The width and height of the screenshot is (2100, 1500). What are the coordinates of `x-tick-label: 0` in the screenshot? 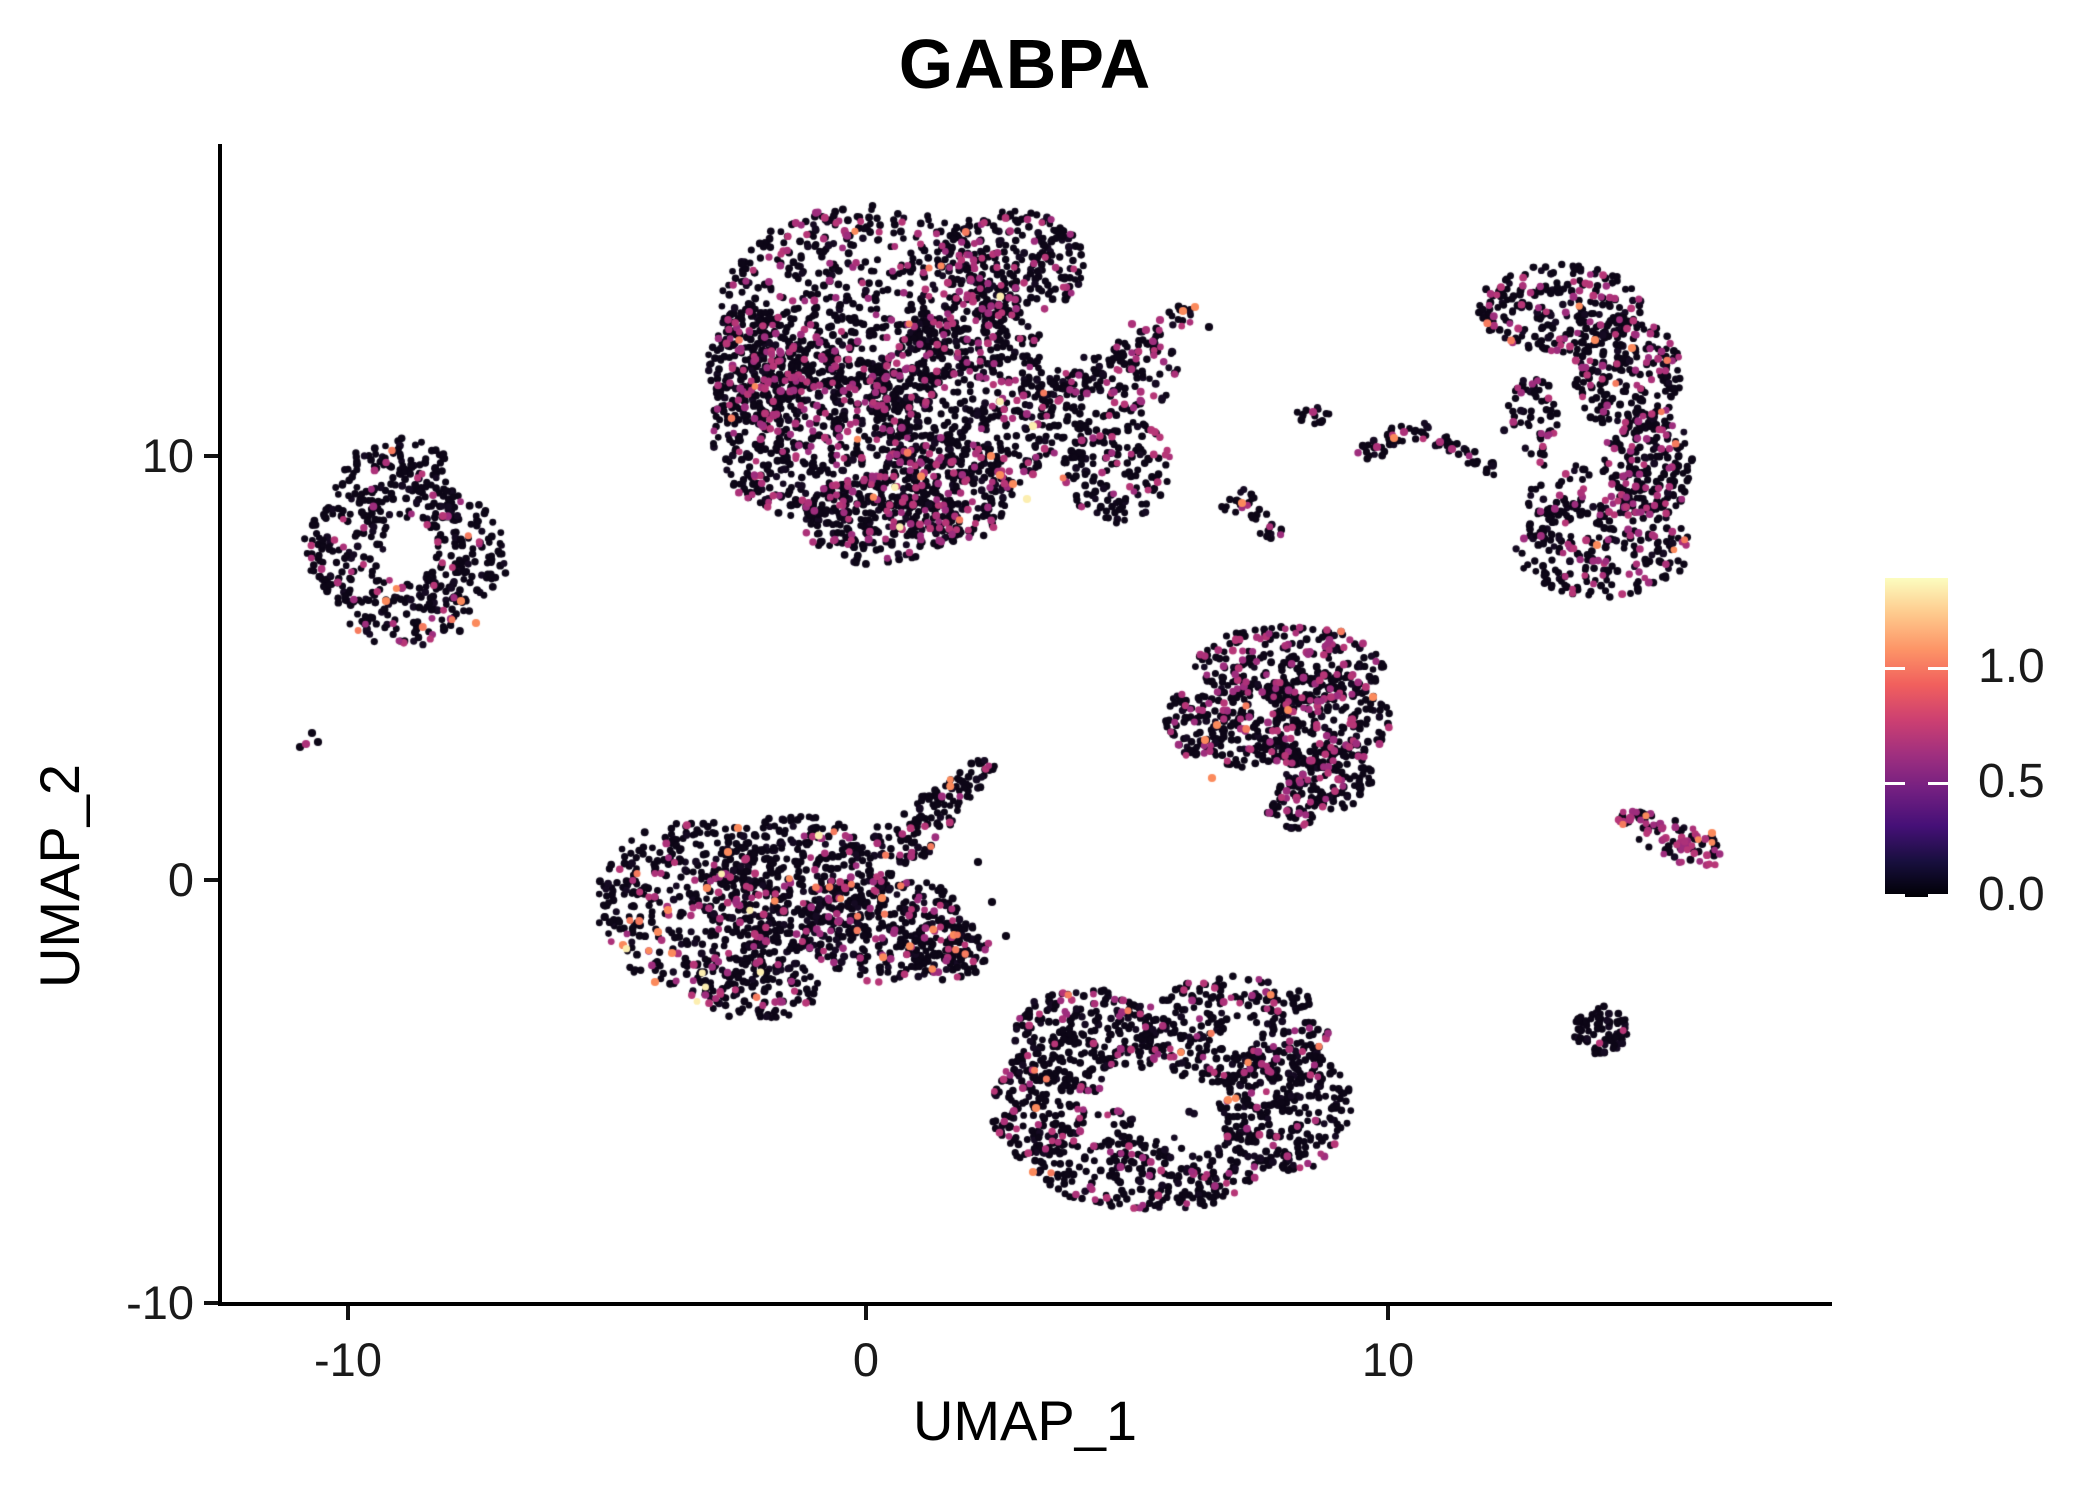 It's located at (866, 1359).